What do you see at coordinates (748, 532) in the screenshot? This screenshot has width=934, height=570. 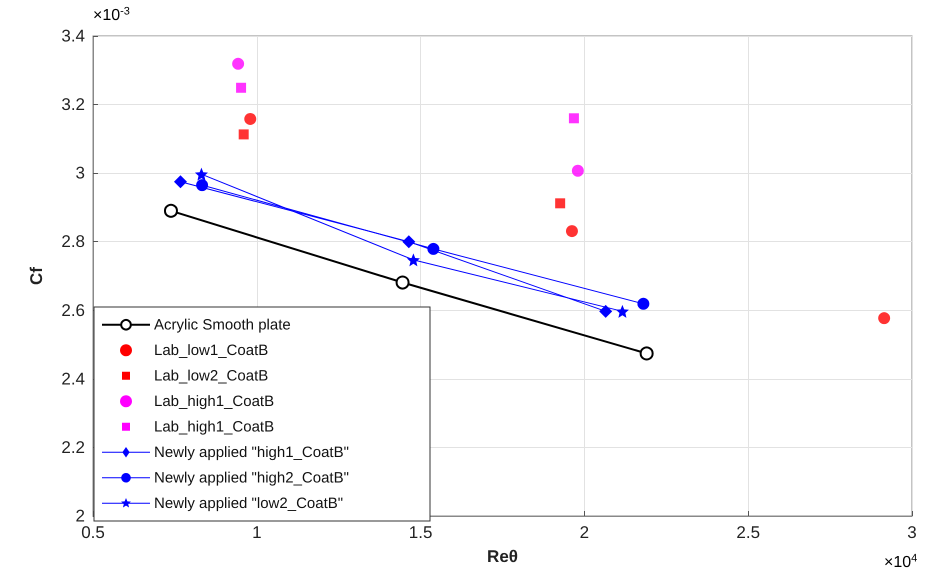 I see `x-tick-label: 2.5` at bounding box center [748, 532].